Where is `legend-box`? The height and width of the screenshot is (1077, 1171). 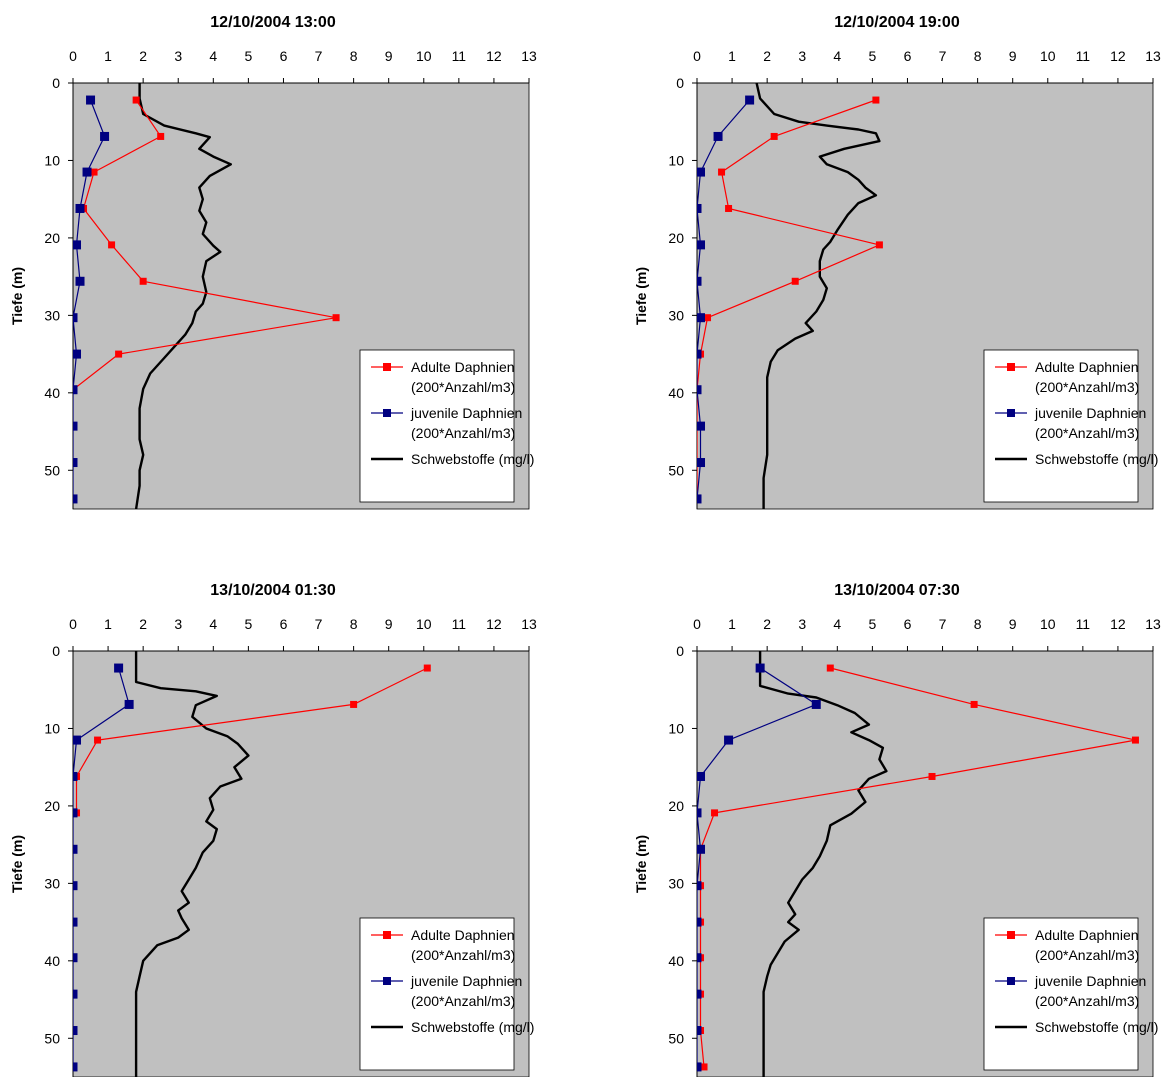 legend-box is located at coordinates (437, 426).